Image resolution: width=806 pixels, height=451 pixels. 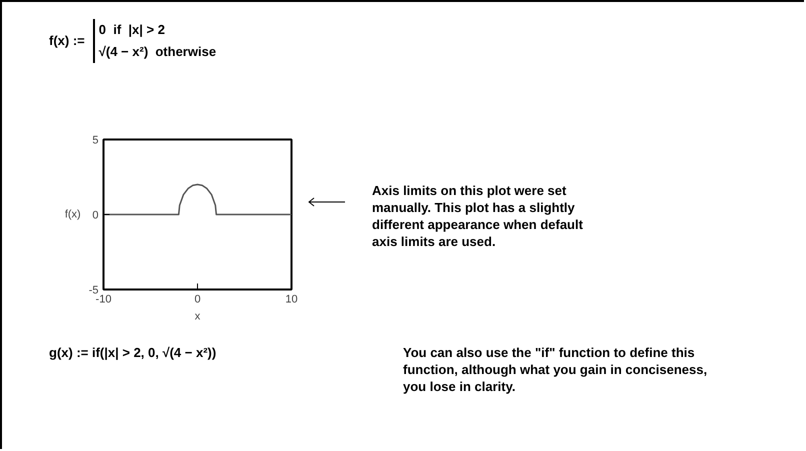 What do you see at coordinates (104, 300) in the screenshot?
I see `x-tick-label: -10` at bounding box center [104, 300].